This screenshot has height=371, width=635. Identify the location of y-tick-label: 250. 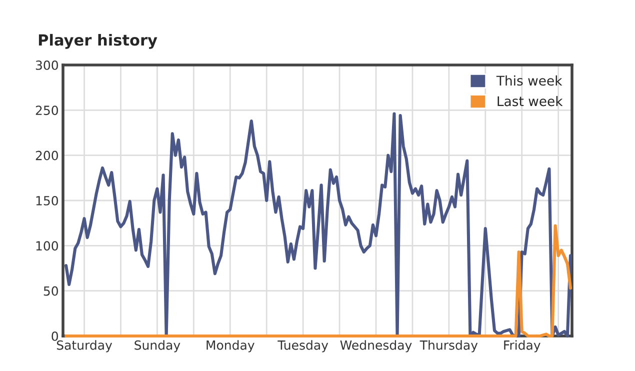
(47, 111).